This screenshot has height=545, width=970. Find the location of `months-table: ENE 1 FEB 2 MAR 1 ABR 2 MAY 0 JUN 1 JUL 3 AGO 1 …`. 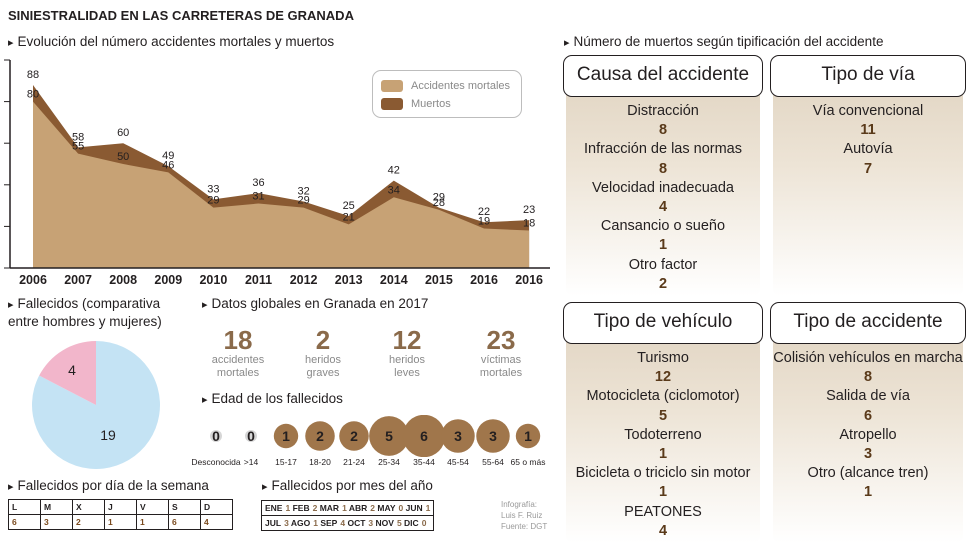

months-table: ENE 1 FEB 2 MAR 1 ABR 2 MAY 0 JUN 1 JUL 3 AGO 1 … is located at coordinates (347, 515).